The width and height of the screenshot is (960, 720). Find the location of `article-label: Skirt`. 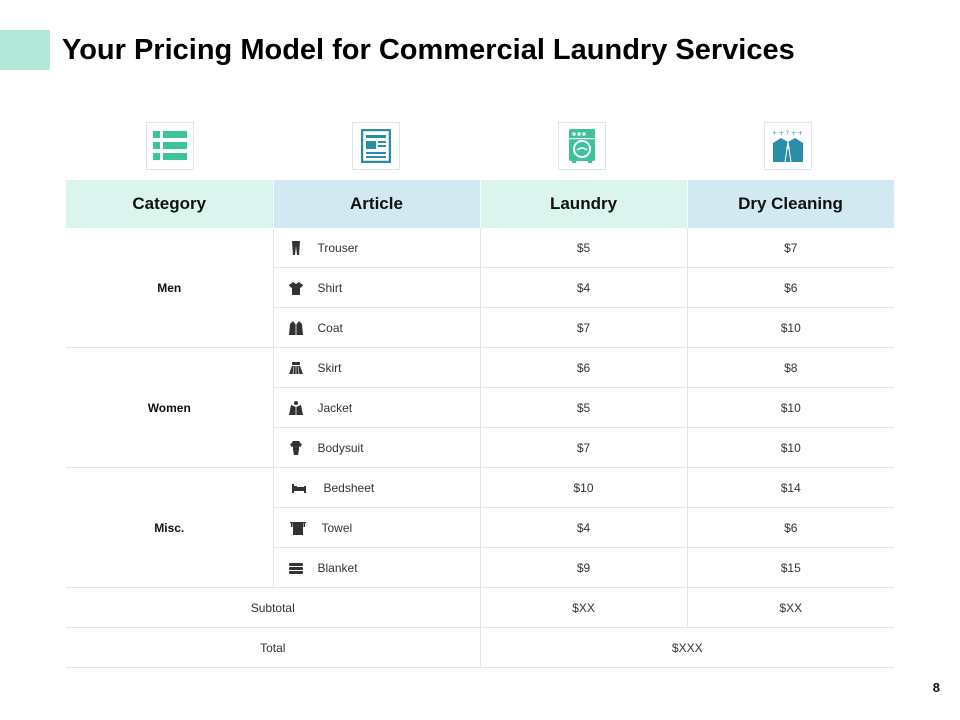

article-label: Skirt is located at coordinates (329, 367).